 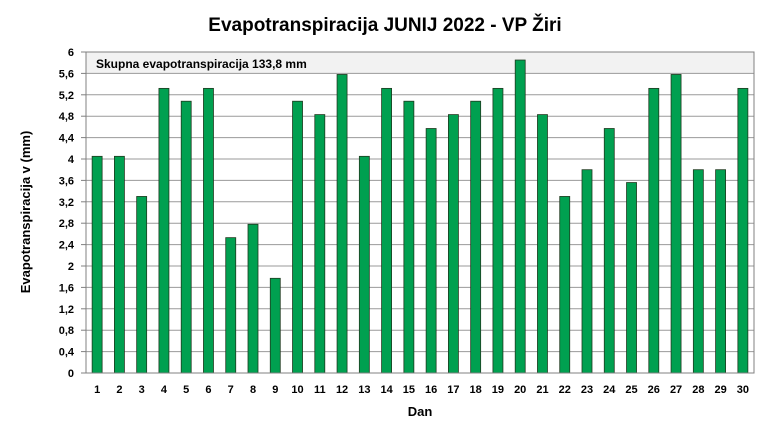 I want to click on x-tick-label: 21, so click(x=542, y=390).